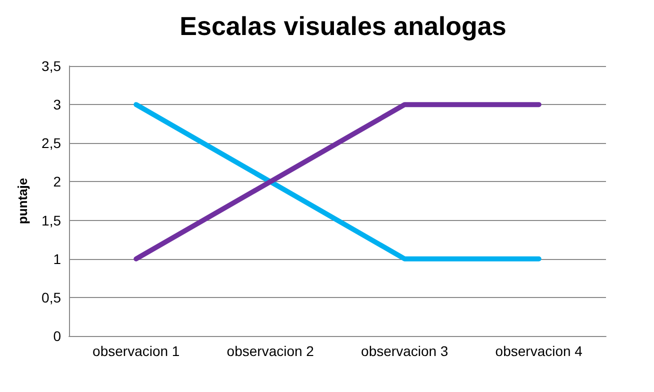  Describe the element at coordinates (404, 351) in the screenshot. I see `x-tick-label: observacion 3` at that location.